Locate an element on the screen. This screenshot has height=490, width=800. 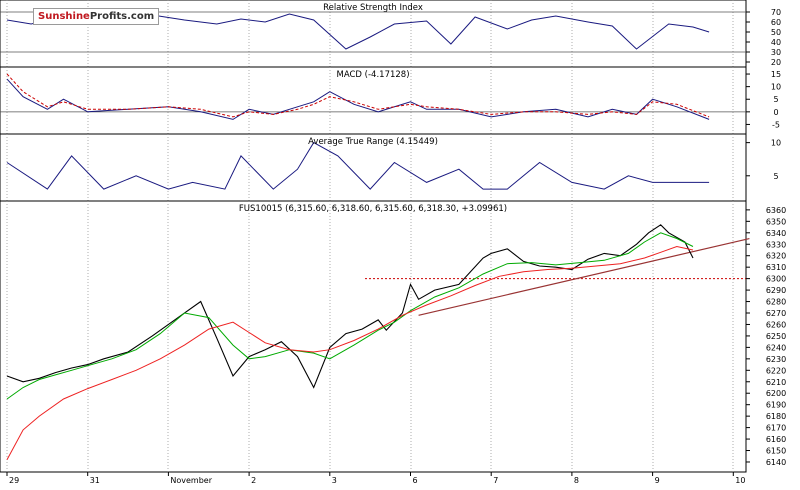
atr-frame is located at coordinates (373, 167).